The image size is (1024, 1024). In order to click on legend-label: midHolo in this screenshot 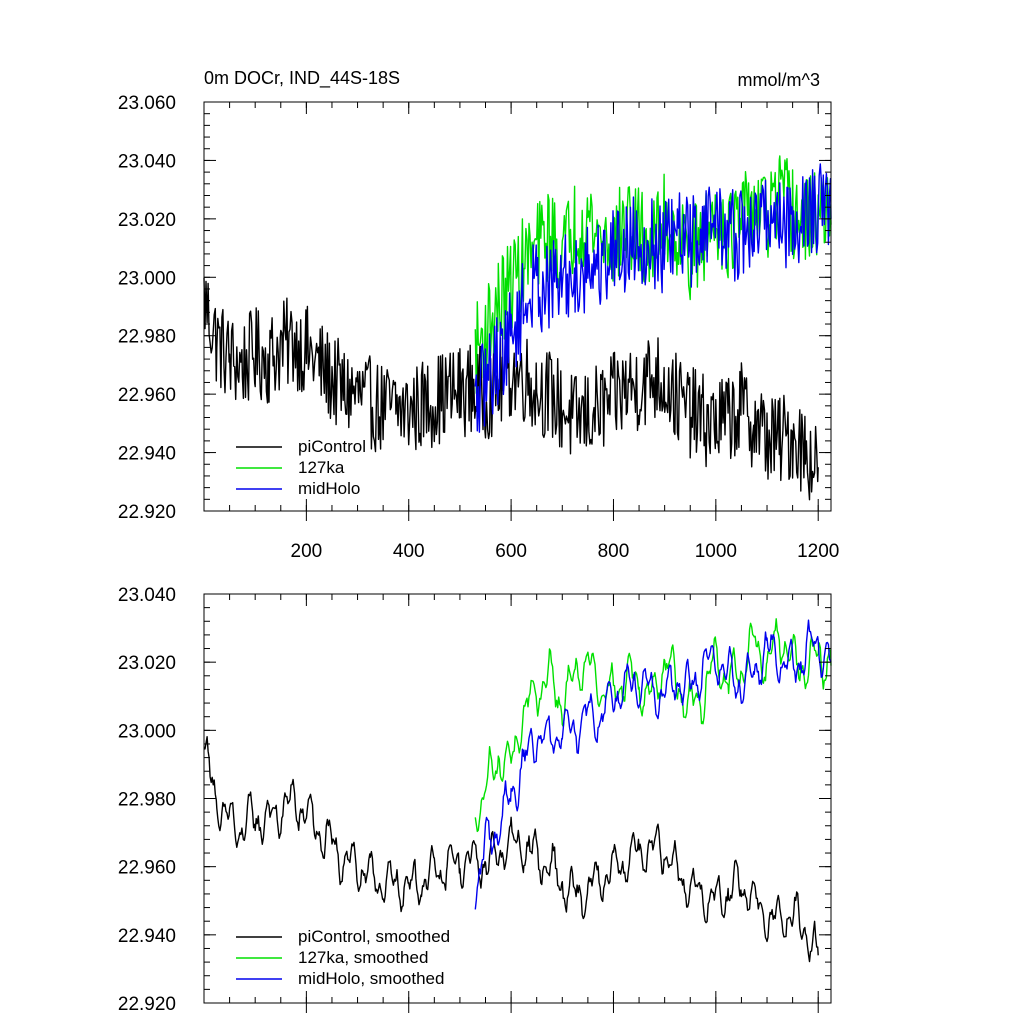, I will do `click(329, 488)`.